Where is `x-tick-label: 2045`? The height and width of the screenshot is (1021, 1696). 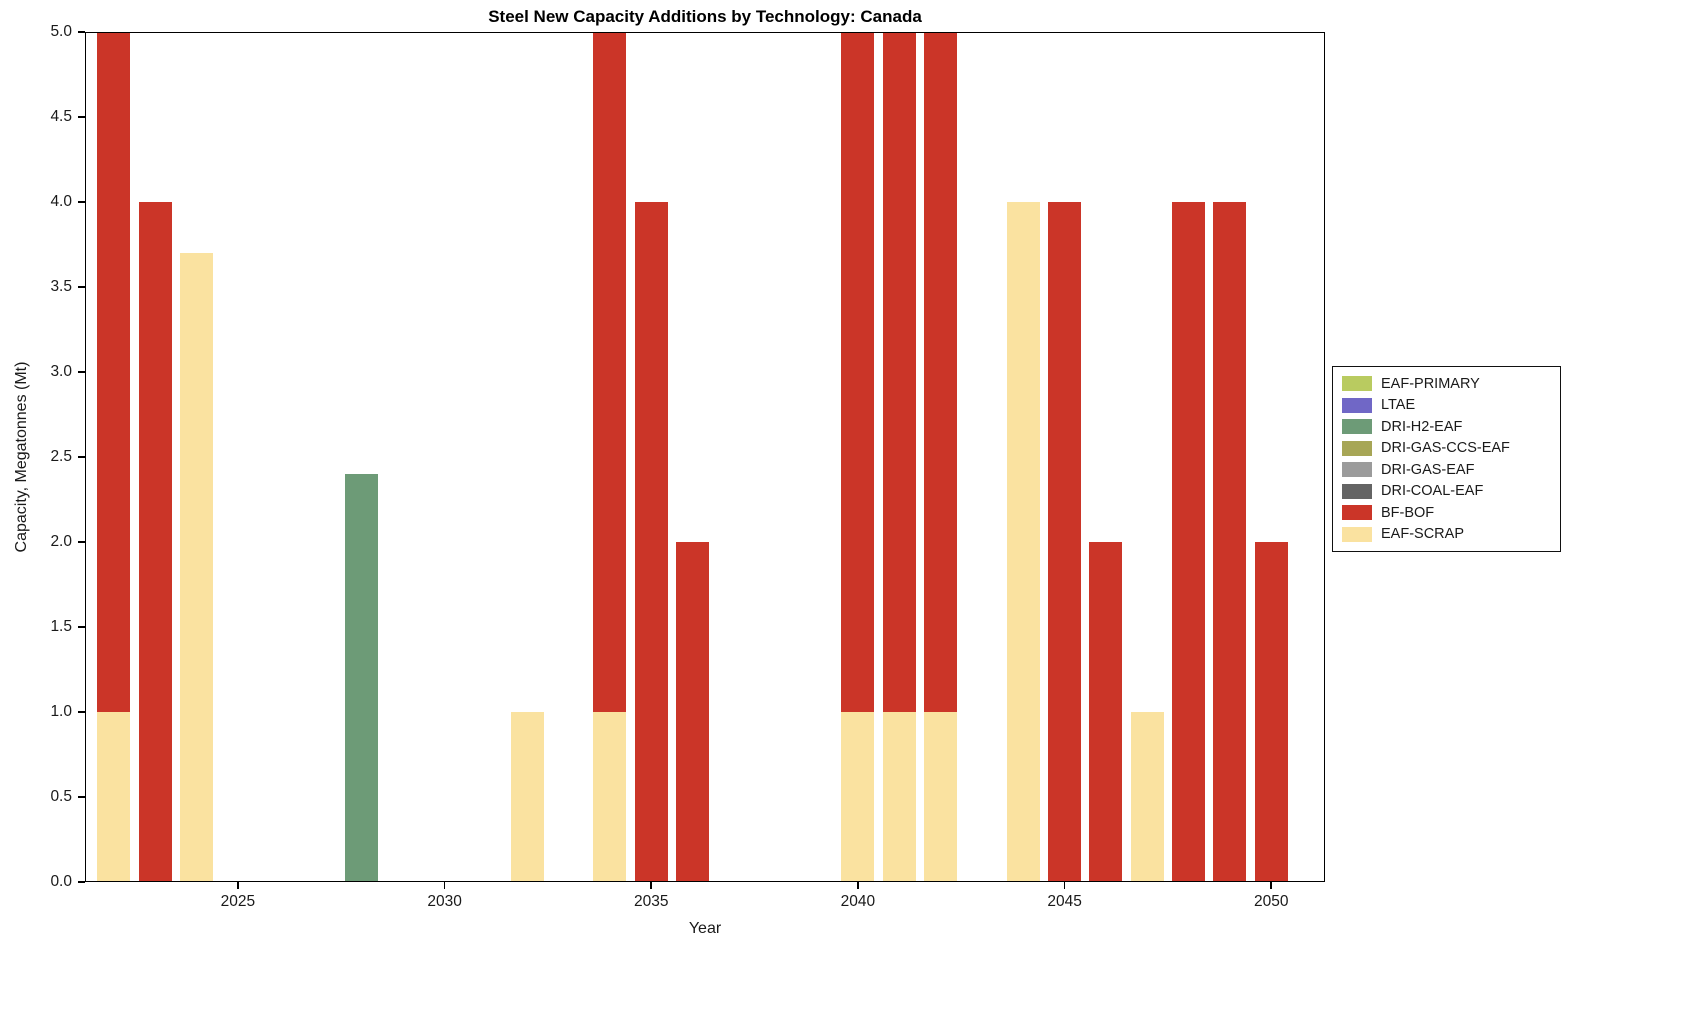 x-tick-label: 2045 is located at coordinates (1064, 901).